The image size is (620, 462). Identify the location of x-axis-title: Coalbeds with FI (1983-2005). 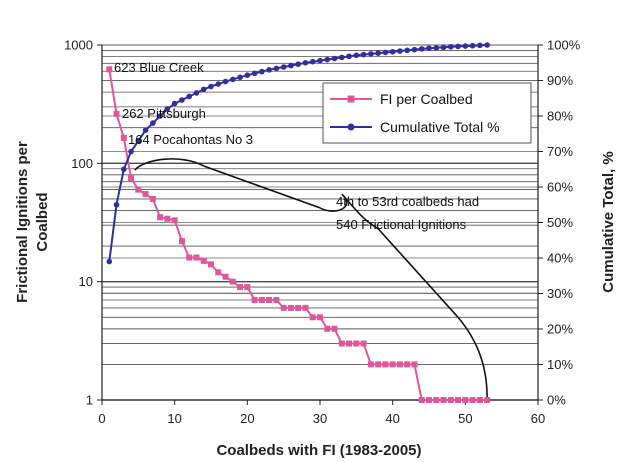
(318, 450).